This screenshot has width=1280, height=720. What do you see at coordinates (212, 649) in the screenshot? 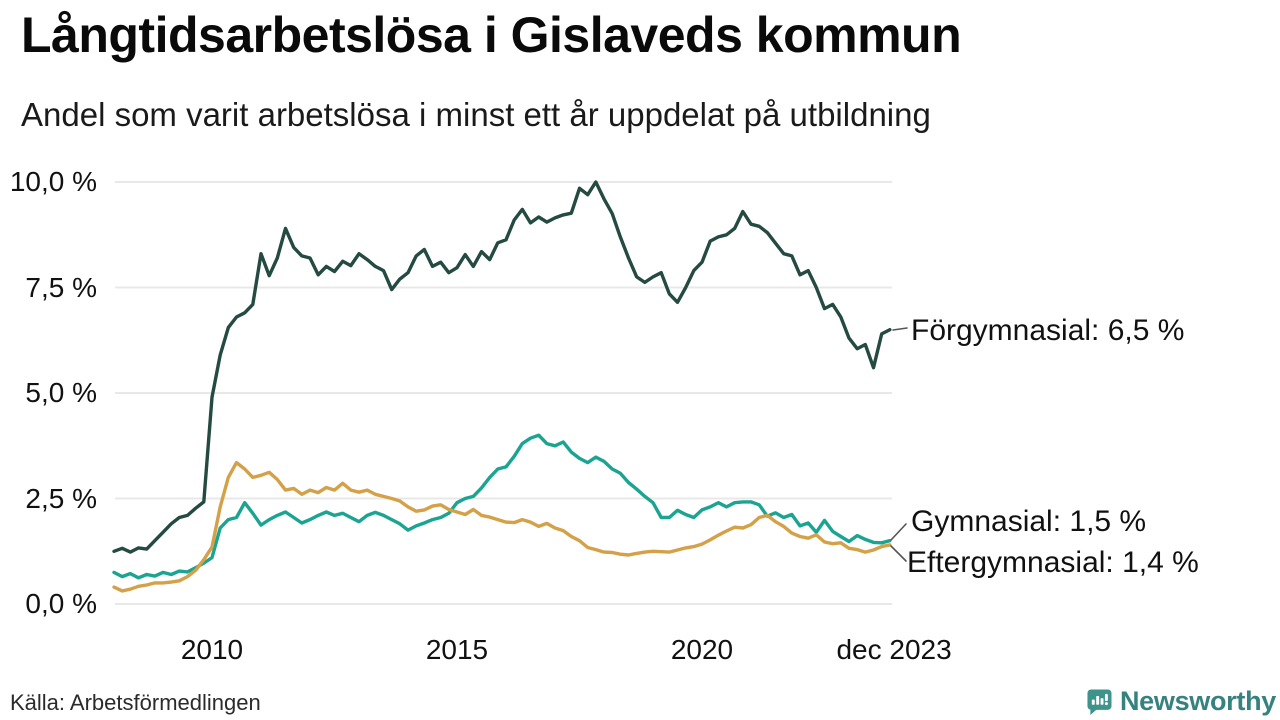
I see `x-tick-label: 2010` at bounding box center [212, 649].